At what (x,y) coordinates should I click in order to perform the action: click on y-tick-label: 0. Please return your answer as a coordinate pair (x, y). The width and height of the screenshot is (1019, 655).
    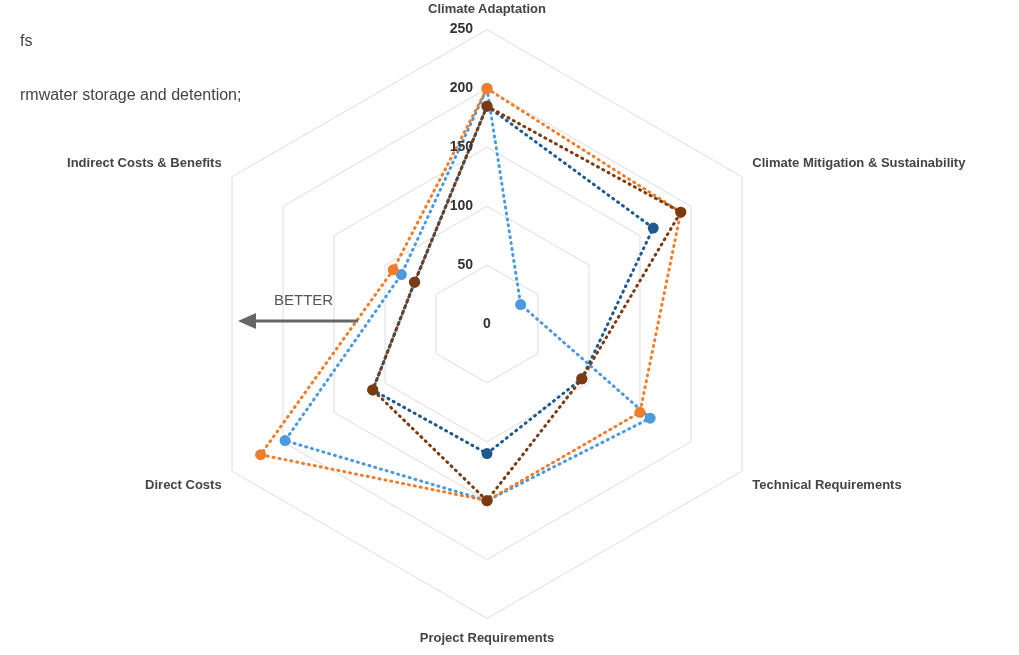
    Looking at the image, I should click on (487, 322).